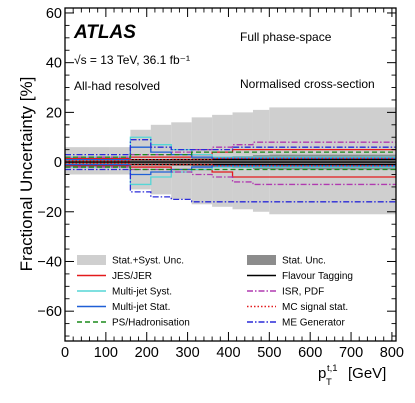 Image resolution: width=415 pixels, height=403 pixels. Describe the element at coordinates (261, 260) in the screenshot. I see `legend-swatch-stat` at that location.